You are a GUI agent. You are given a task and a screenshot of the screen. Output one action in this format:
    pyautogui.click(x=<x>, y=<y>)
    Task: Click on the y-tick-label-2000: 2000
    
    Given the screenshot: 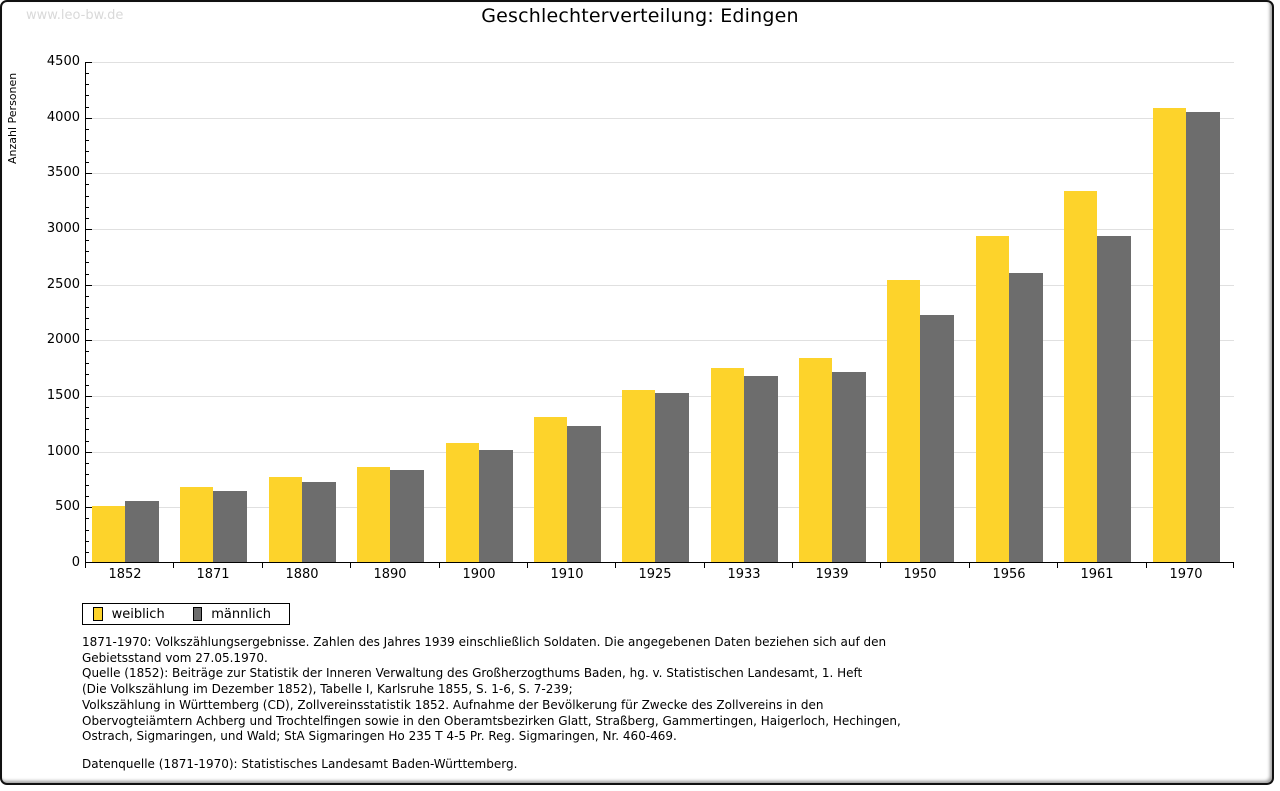 What is the action you would take?
    pyautogui.click(x=63, y=339)
    